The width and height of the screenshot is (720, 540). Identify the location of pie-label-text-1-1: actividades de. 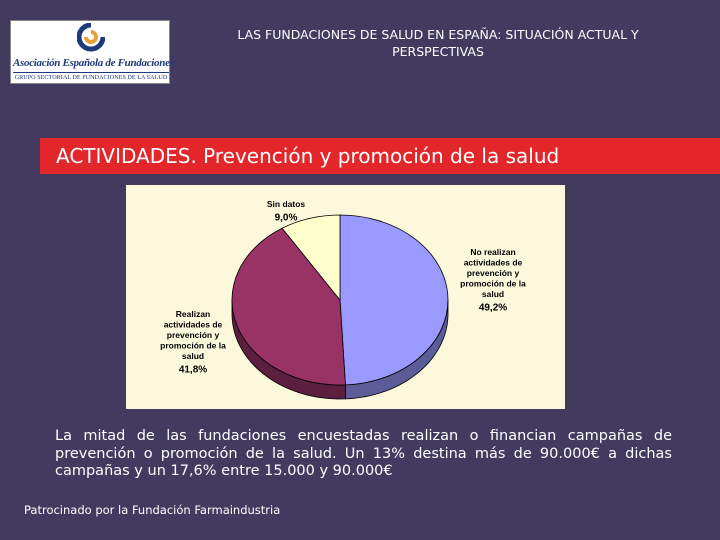
(193, 325).